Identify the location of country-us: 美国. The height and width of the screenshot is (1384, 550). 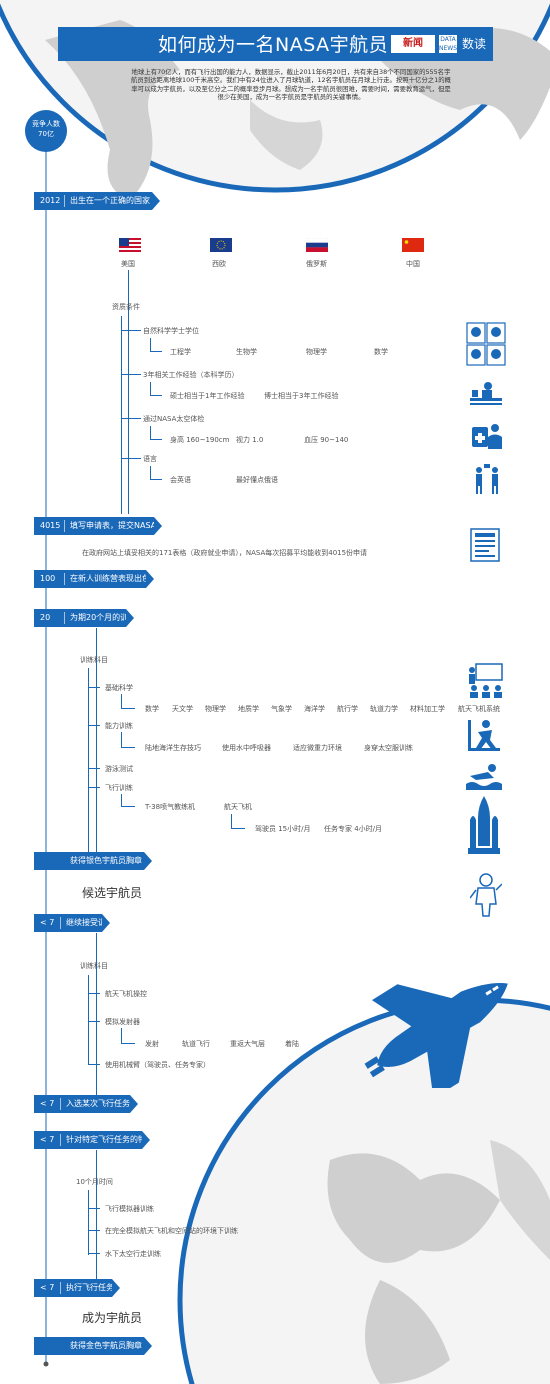
(128, 264).